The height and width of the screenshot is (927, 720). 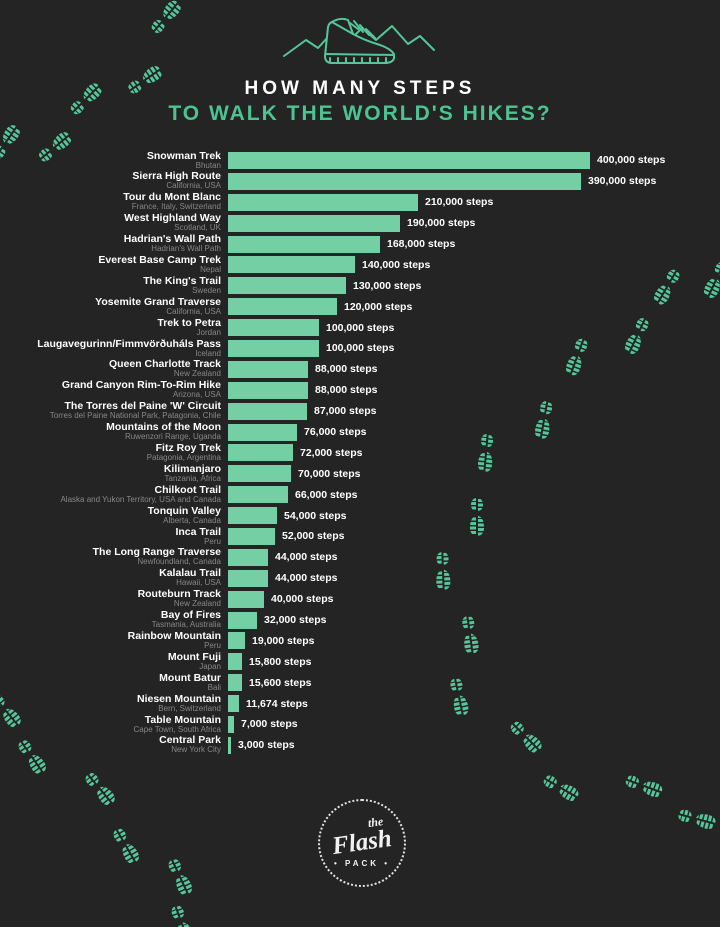 I want to click on table-row: Mount Batur Bali 15,600 steps, so click(x=360, y=682).